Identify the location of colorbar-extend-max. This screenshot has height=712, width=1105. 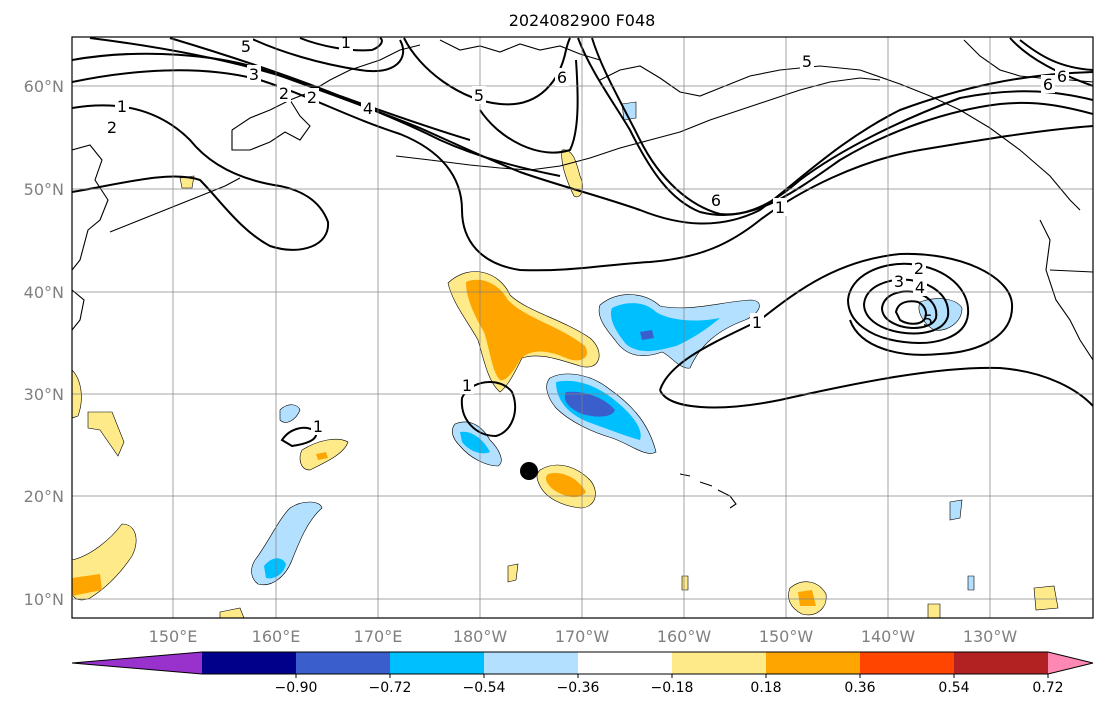
(1070, 663).